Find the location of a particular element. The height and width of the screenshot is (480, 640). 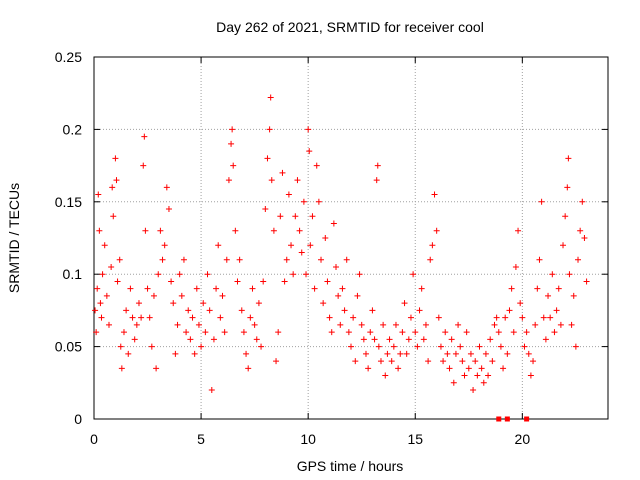

zero-markers is located at coordinates (513, 419).